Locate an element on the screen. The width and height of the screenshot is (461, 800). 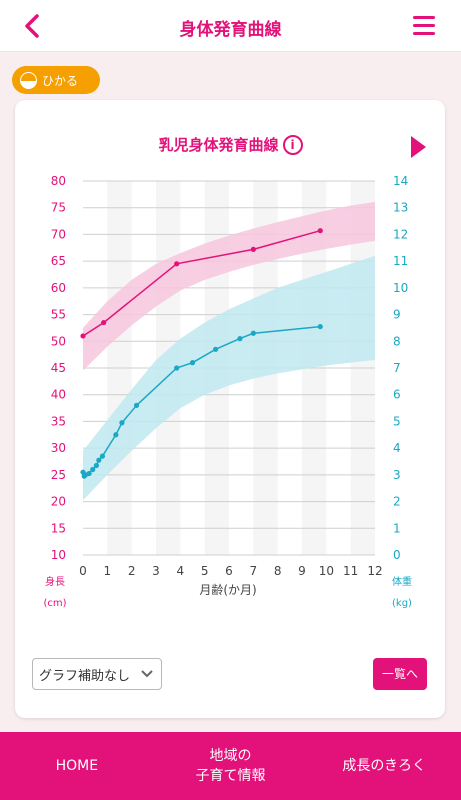
y-left-tick-label: 60 is located at coordinates (58, 288).